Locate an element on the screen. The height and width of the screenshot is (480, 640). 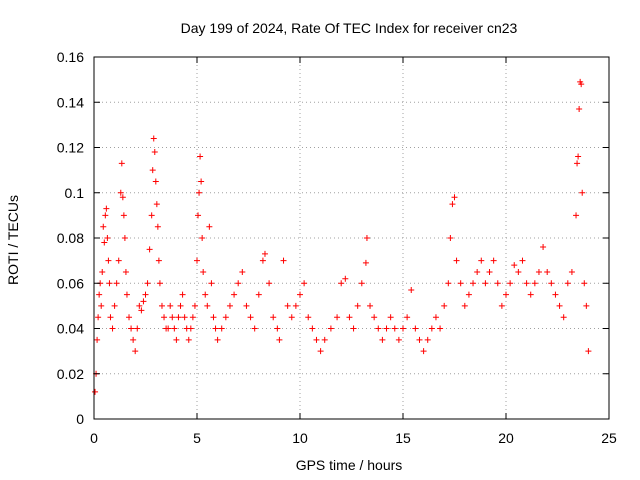
x-tick-label: 25 is located at coordinates (609, 438).